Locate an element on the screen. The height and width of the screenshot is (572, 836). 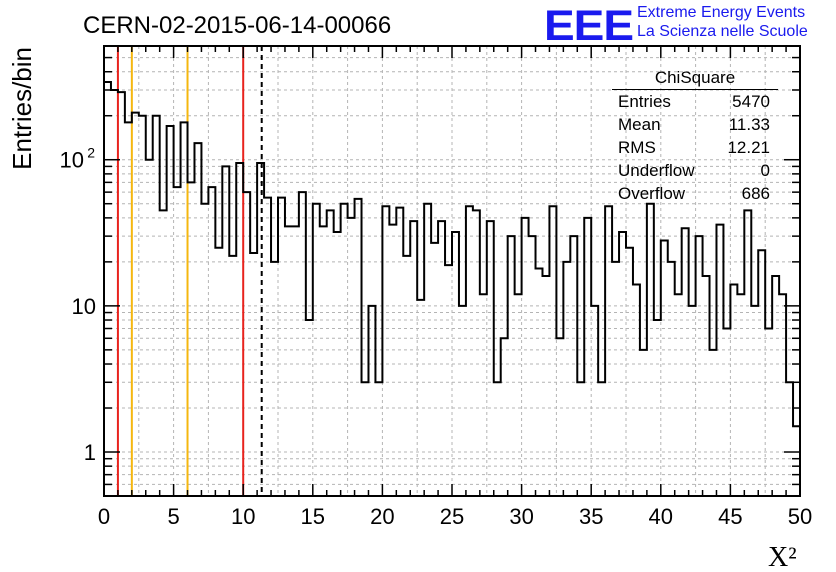
x-tick-label: 10 is located at coordinates (243, 516).